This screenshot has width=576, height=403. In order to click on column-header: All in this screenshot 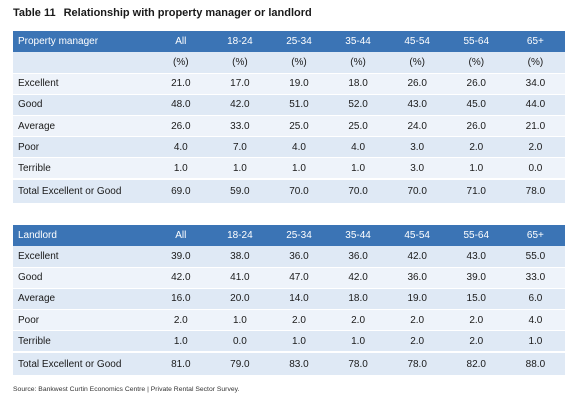, I will do `click(181, 235)`.